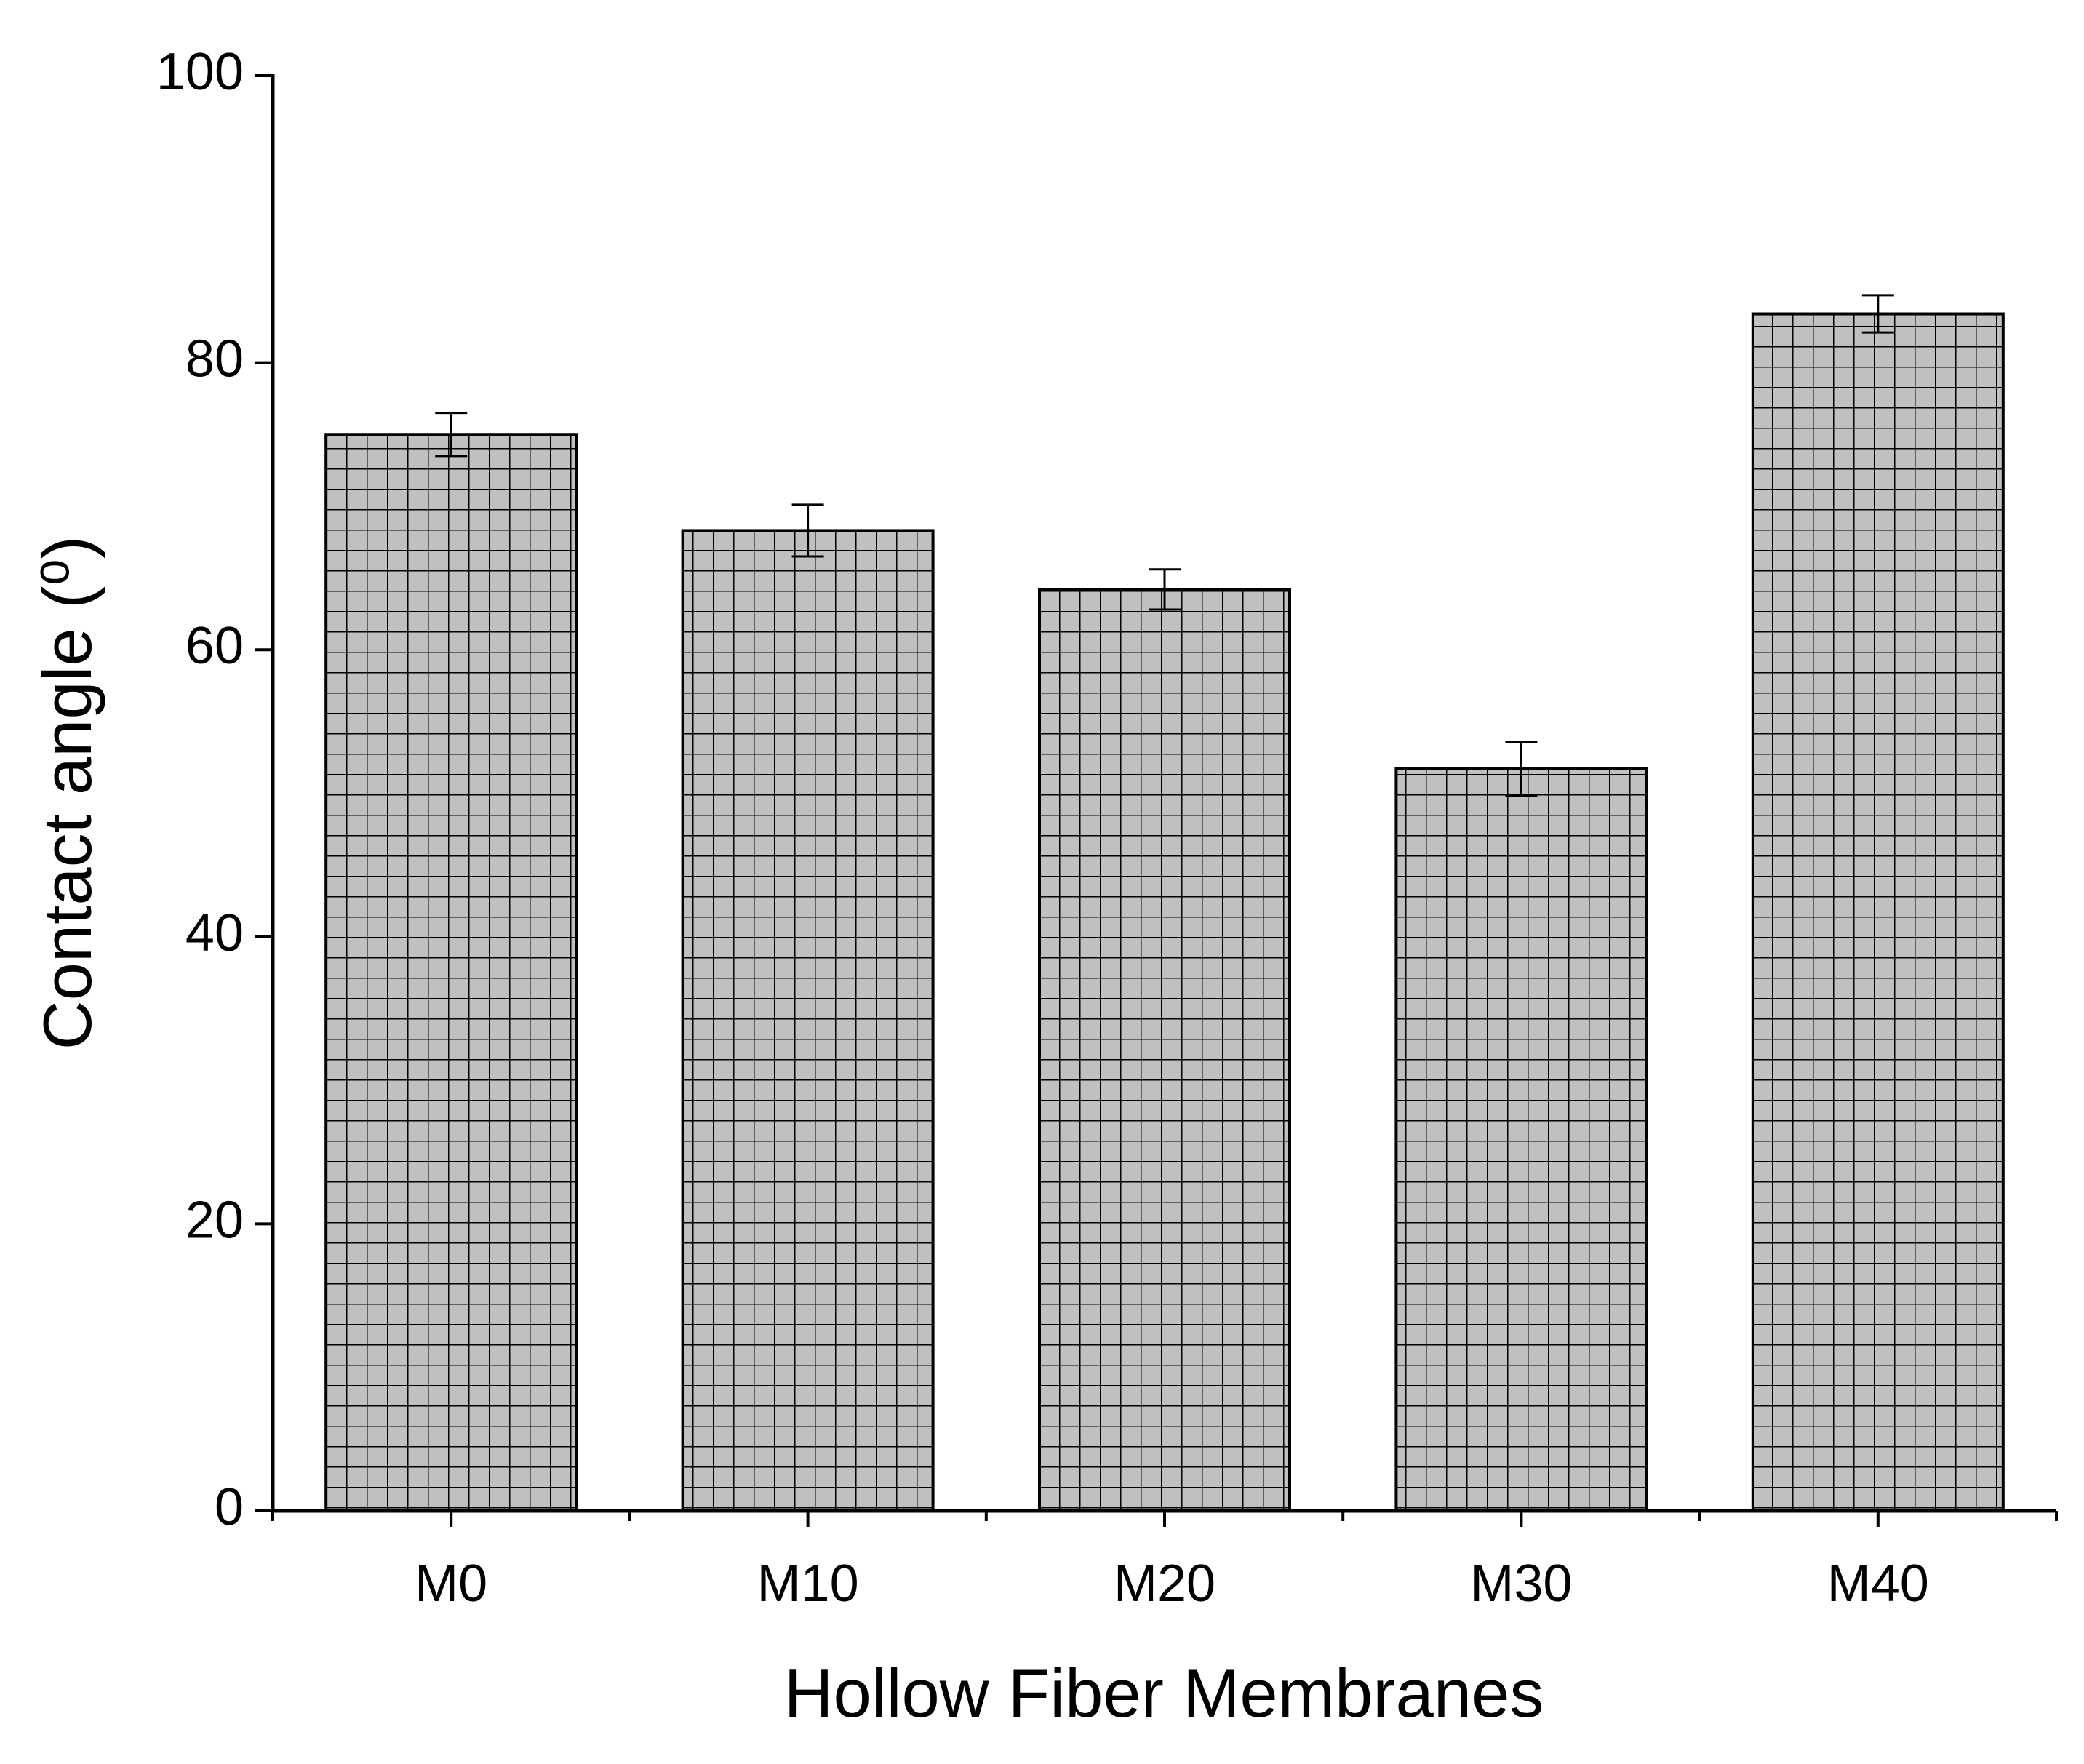 The height and width of the screenshot is (1764, 2084). What do you see at coordinates (214, 1220) in the screenshot?
I see `y-tick-label: 20` at bounding box center [214, 1220].